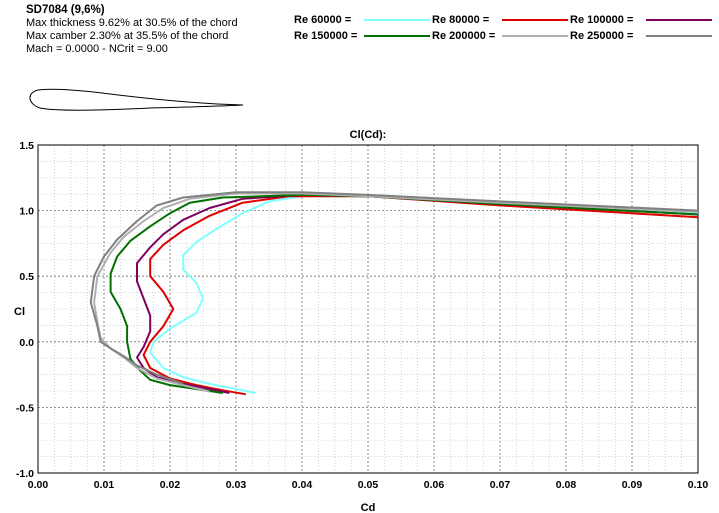 The image size is (719, 513). What do you see at coordinates (642, 20) in the screenshot?
I see `legend-item-re100000: Re 100000 =` at bounding box center [642, 20].